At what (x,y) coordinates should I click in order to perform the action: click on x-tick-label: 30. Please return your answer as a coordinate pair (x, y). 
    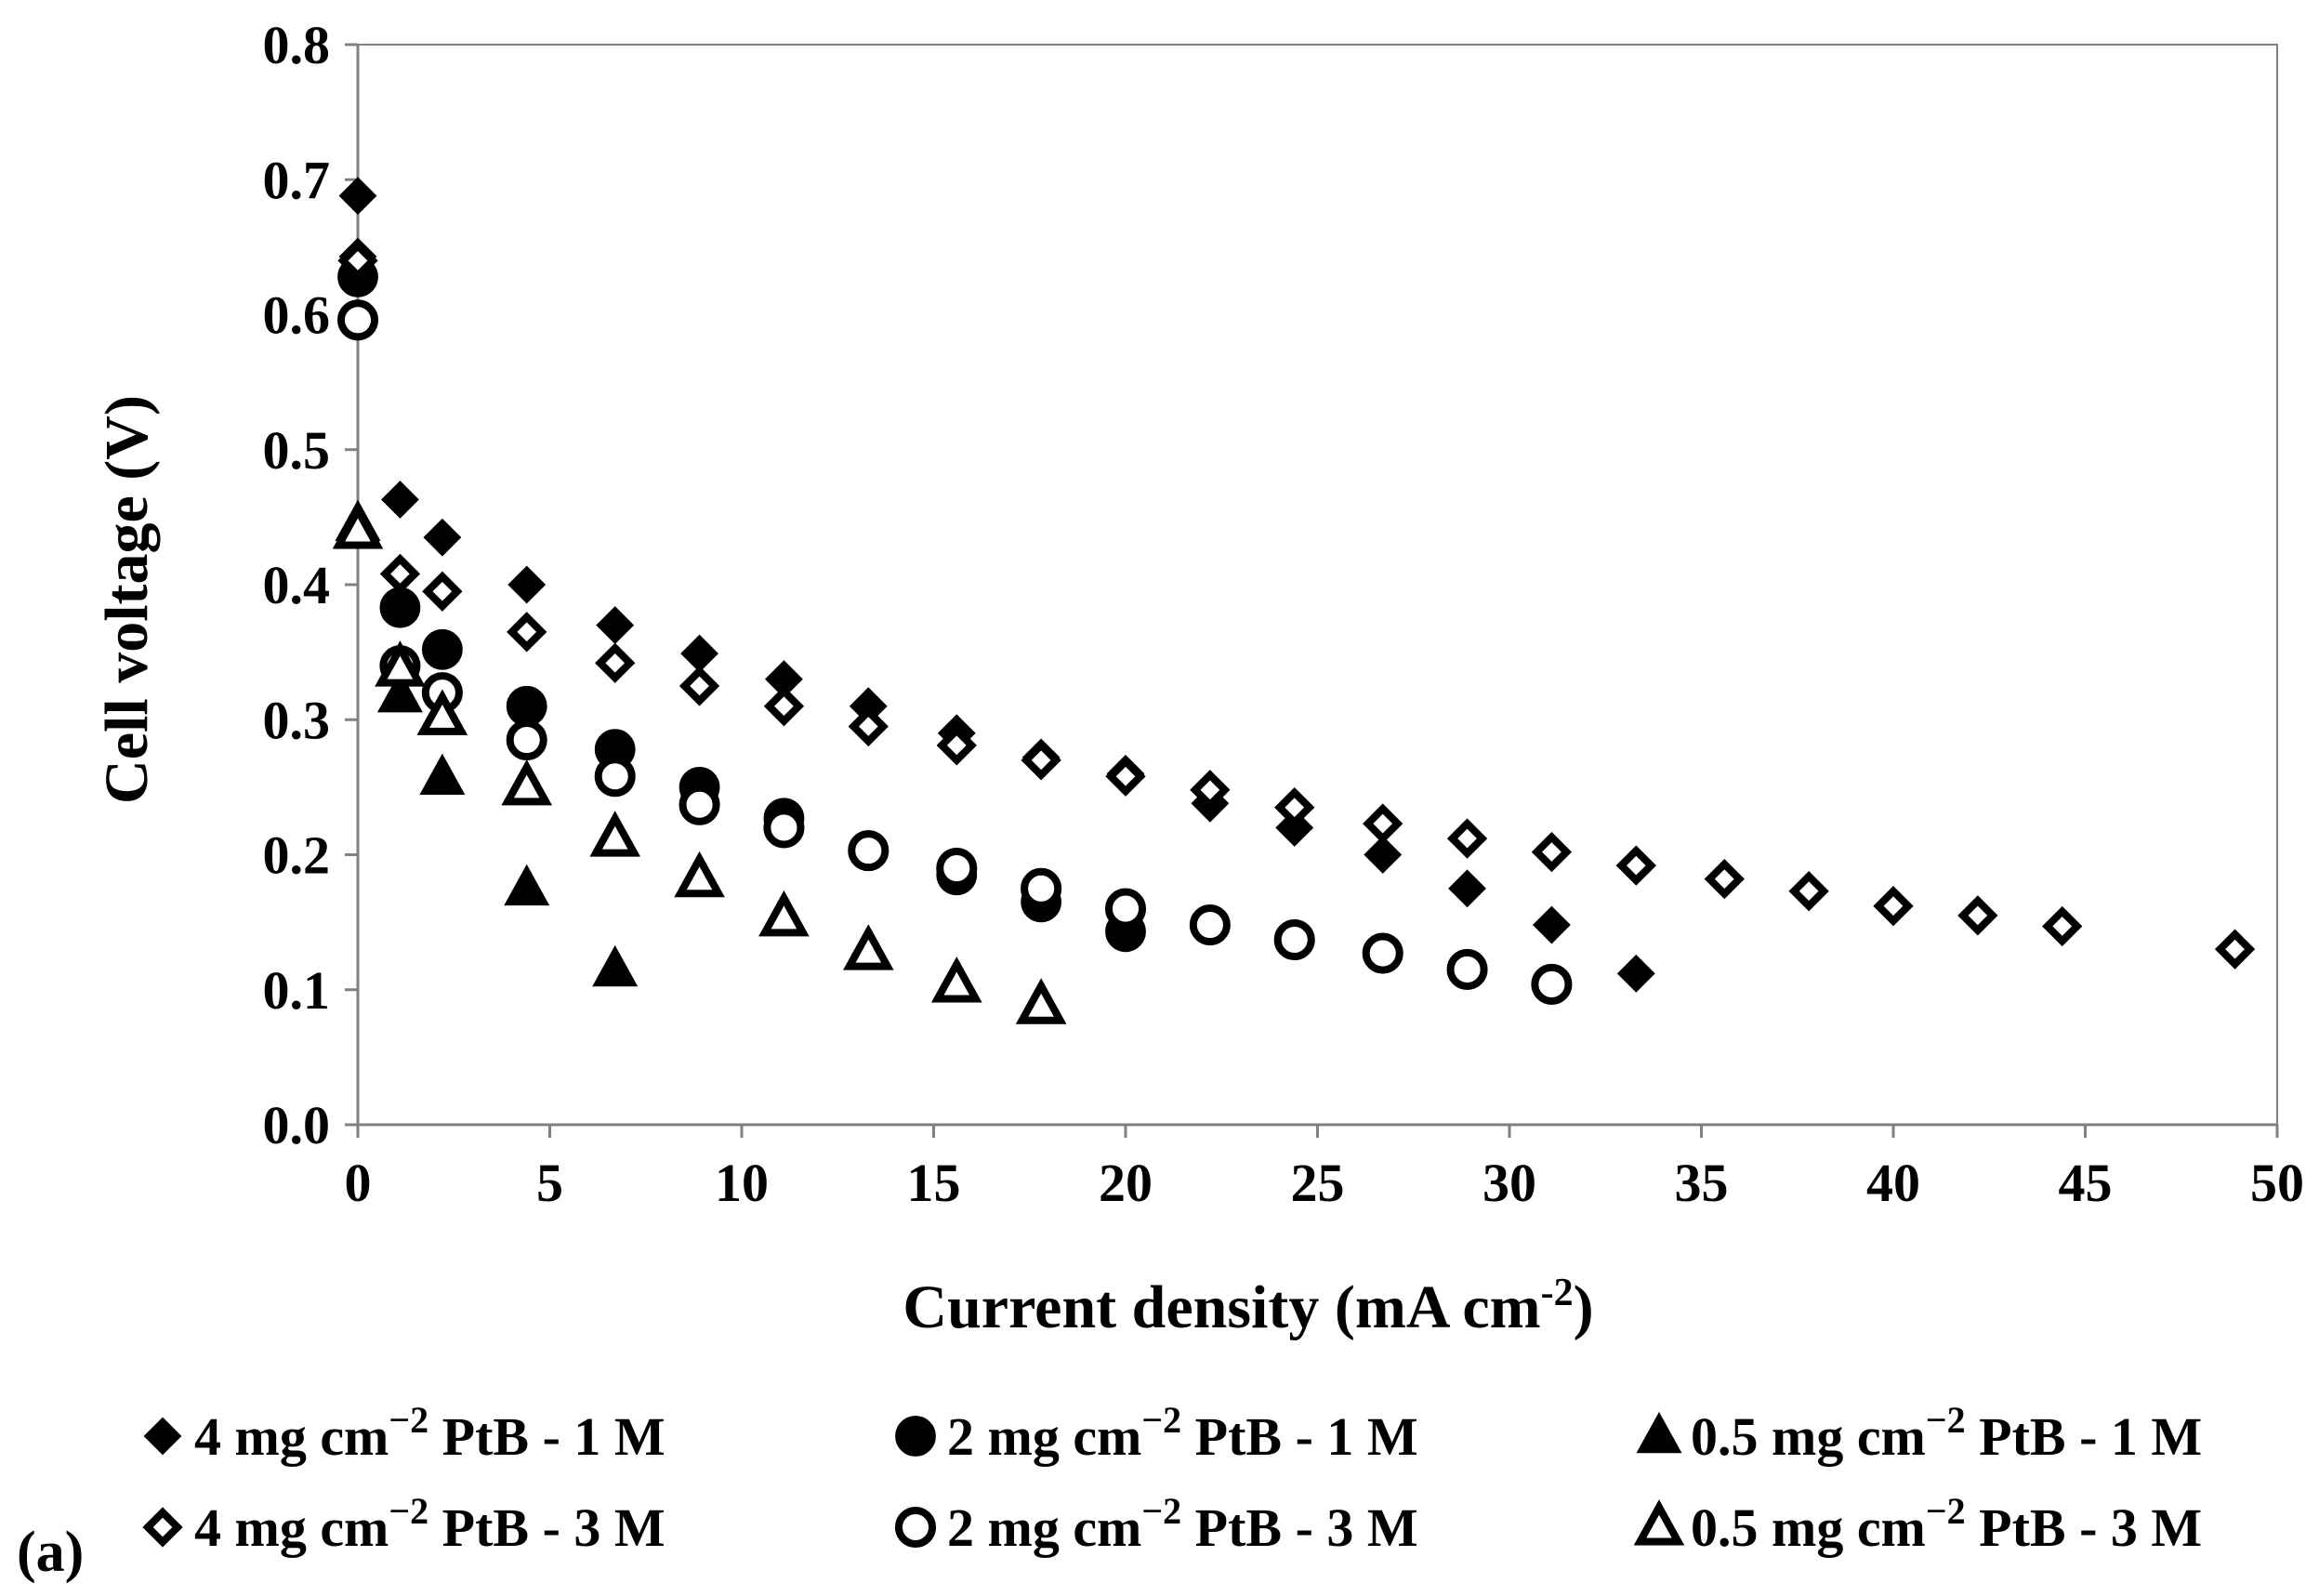
    Looking at the image, I should click on (1509, 1183).